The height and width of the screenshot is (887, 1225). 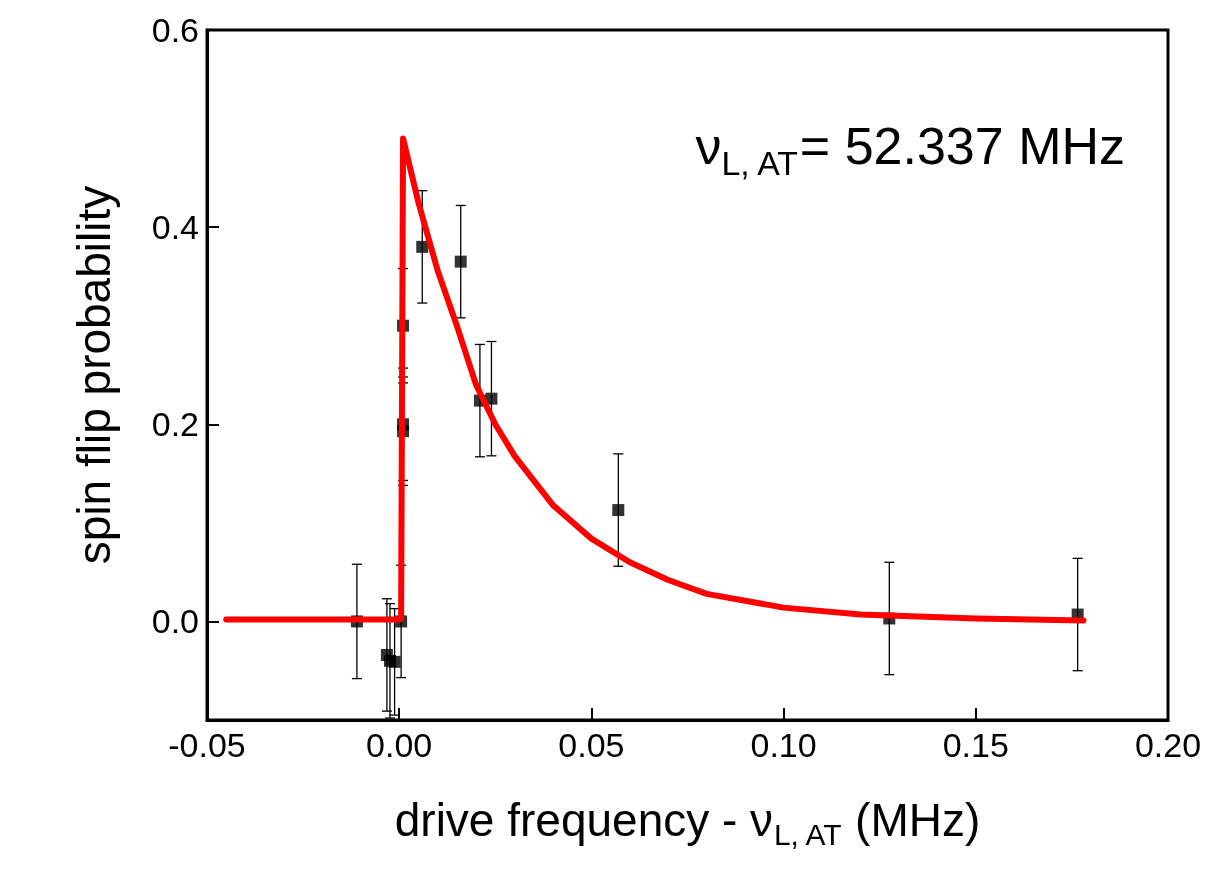 I want to click on x-tick-label: 0.05, so click(x=591, y=745).